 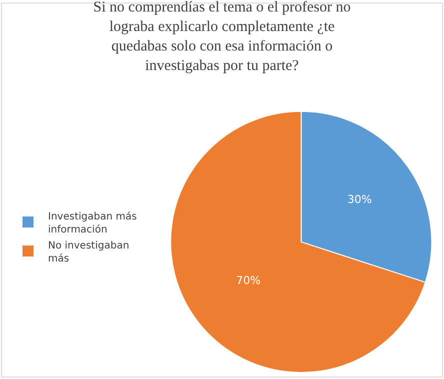 I want to click on data-label: 30%, so click(x=359, y=199).